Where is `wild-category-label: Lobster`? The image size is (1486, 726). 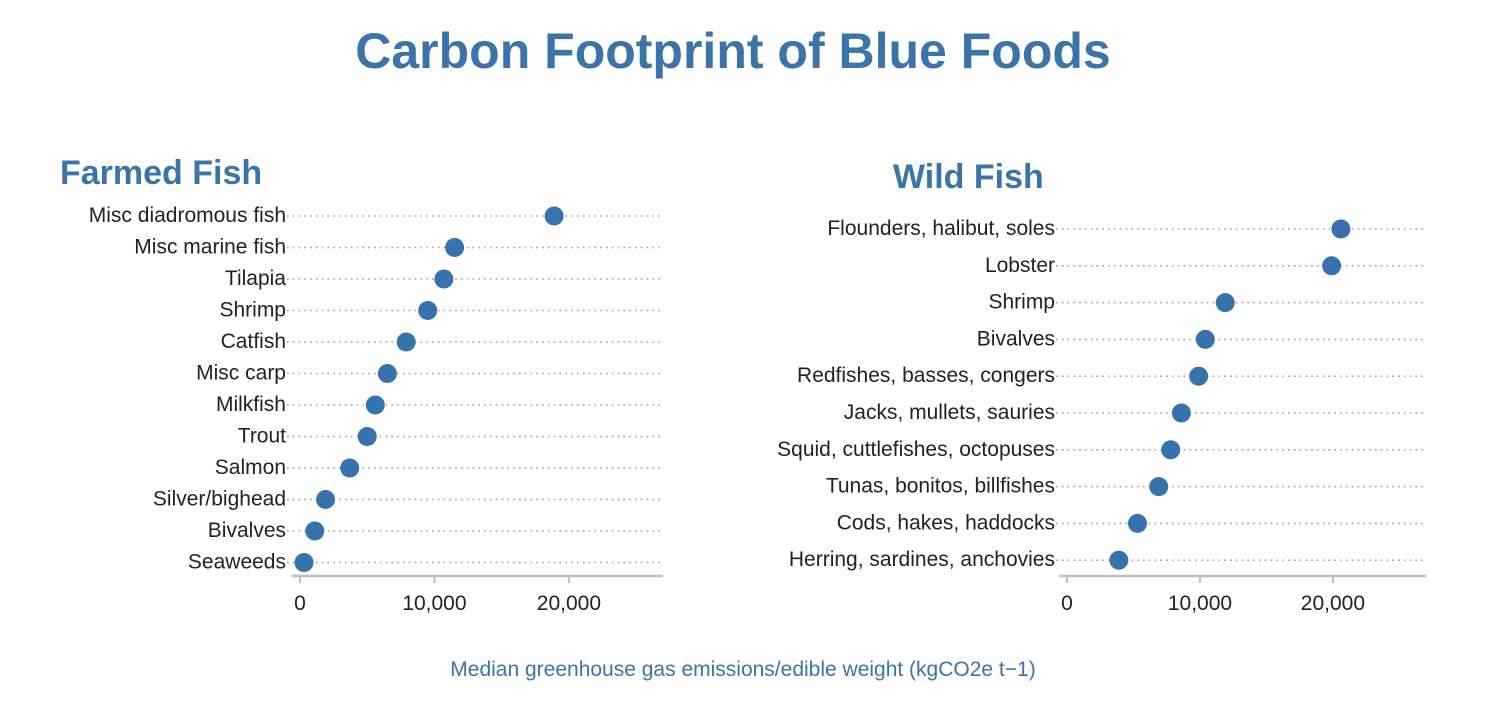 wild-category-label: Lobster is located at coordinates (1020, 265).